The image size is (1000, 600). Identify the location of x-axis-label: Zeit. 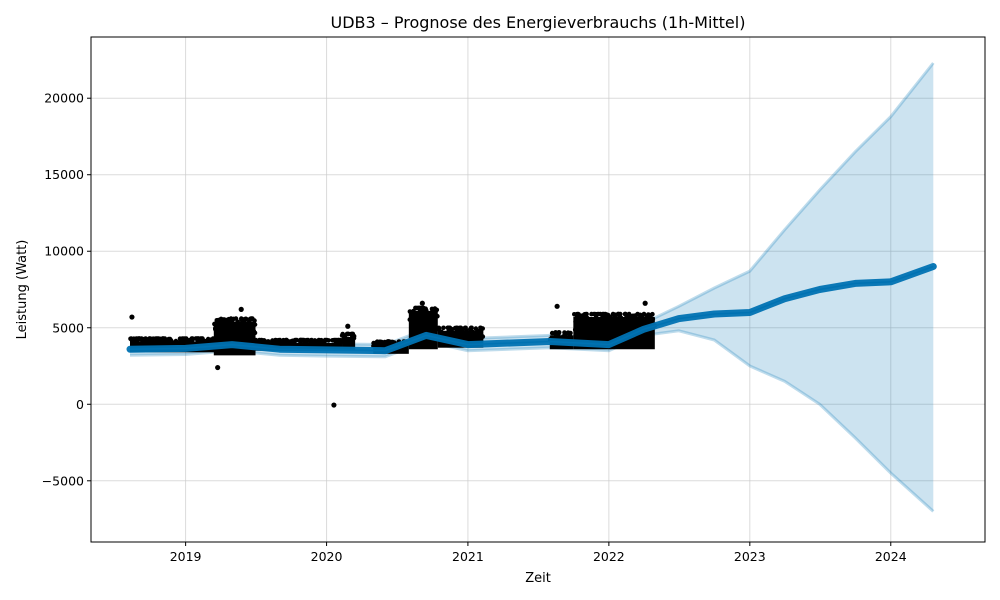
(538, 578).